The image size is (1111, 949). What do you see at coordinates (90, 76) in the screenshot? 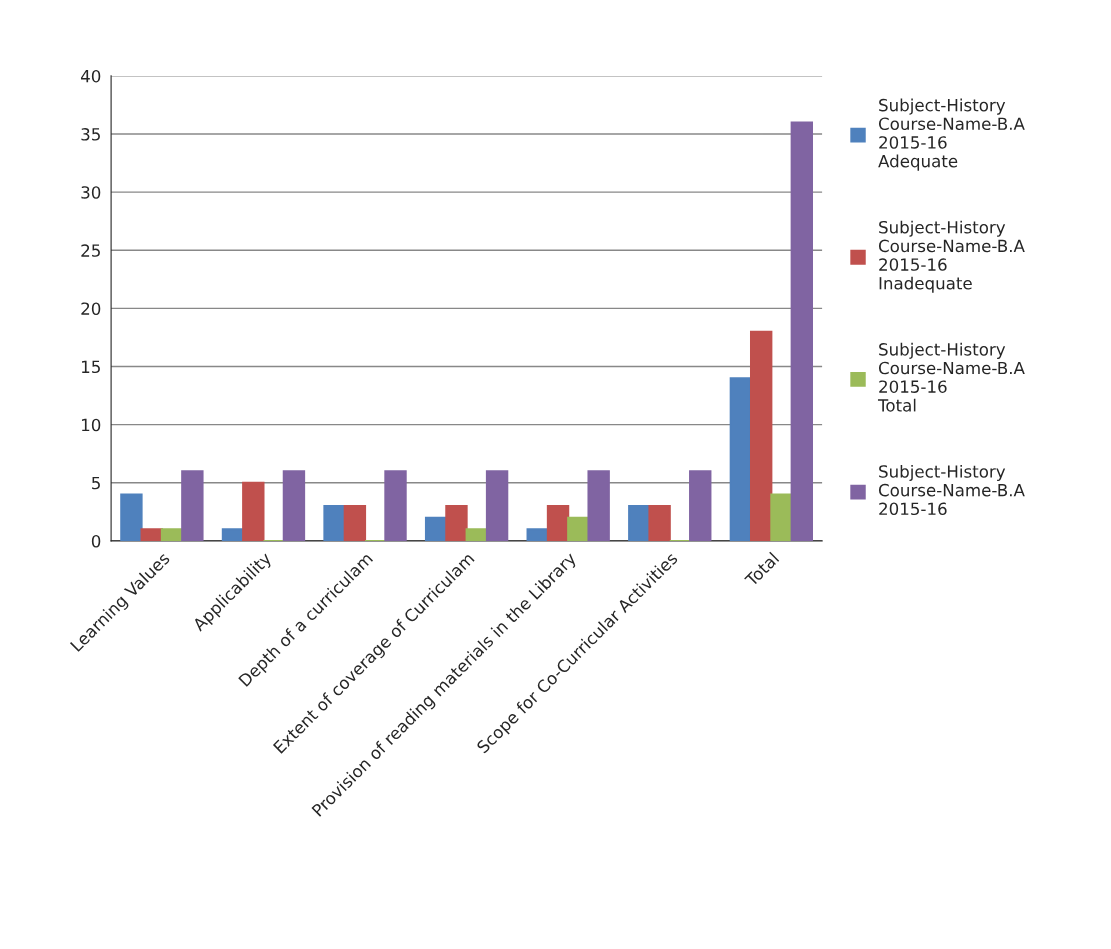
I see `y-tick-label: 40` at bounding box center [90, 76].